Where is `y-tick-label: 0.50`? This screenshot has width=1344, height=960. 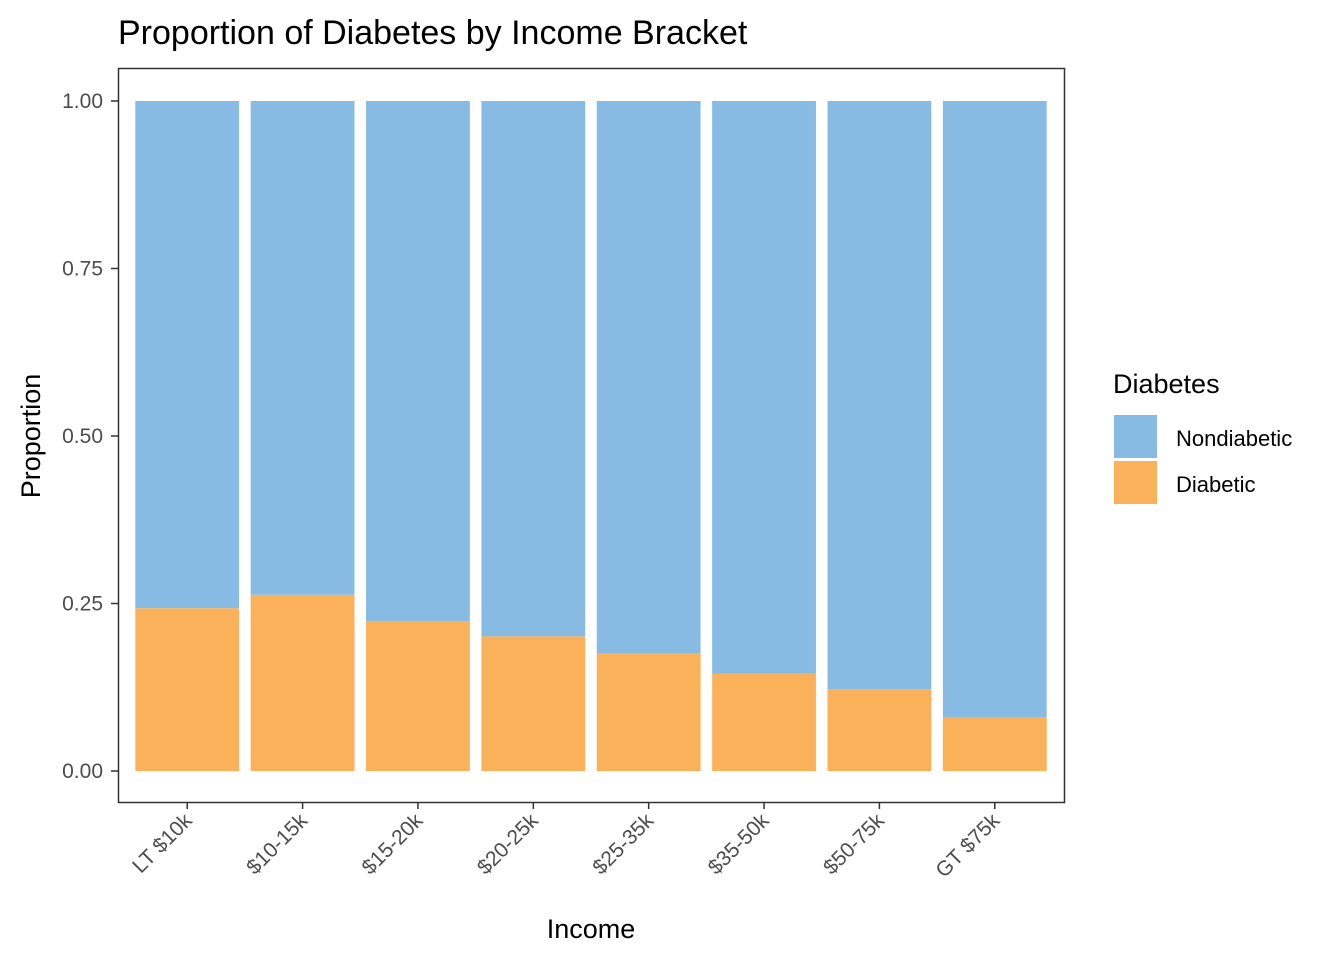 y-tick-label: 0.50 is located at coordinates (82, 436).